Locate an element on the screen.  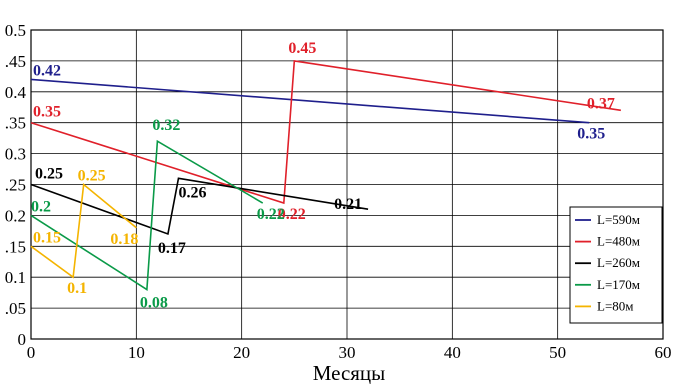
y-tick-label: .25 is located at coordinates (15, 185).